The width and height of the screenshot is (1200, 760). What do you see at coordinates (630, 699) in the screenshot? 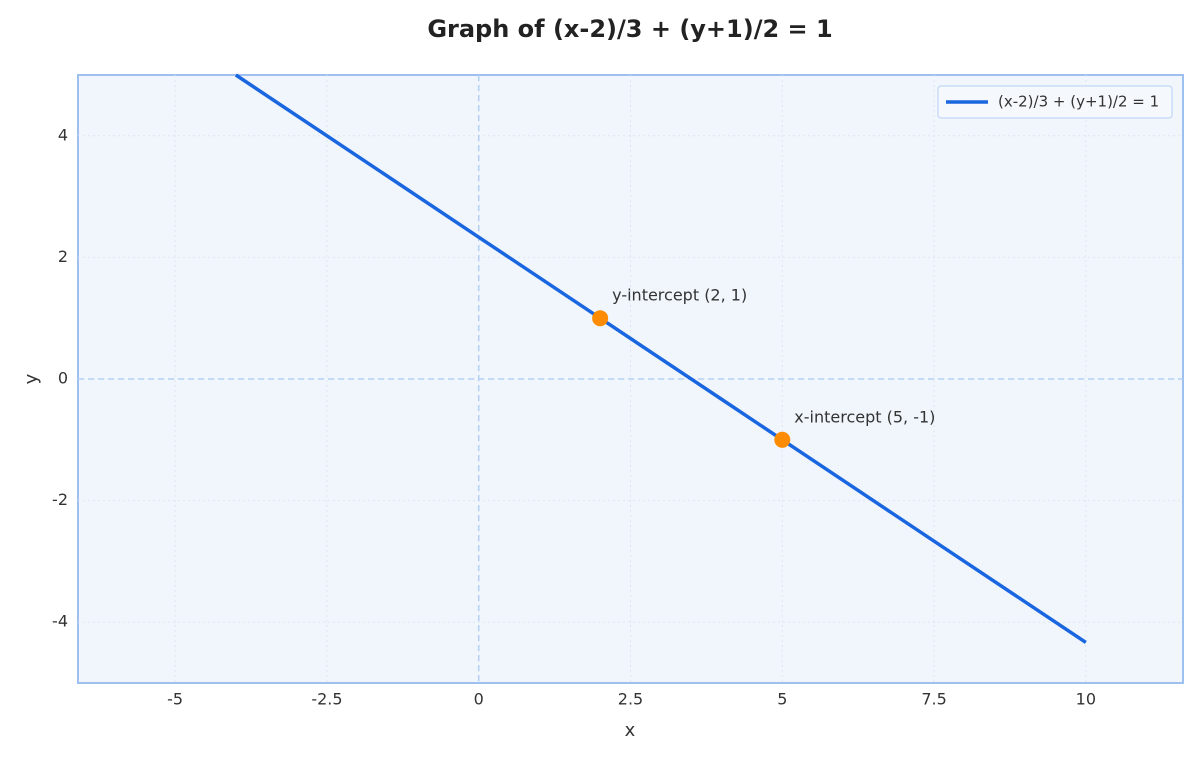
I see `x-tick-label: 2.5` at bounding box center [630, 699].